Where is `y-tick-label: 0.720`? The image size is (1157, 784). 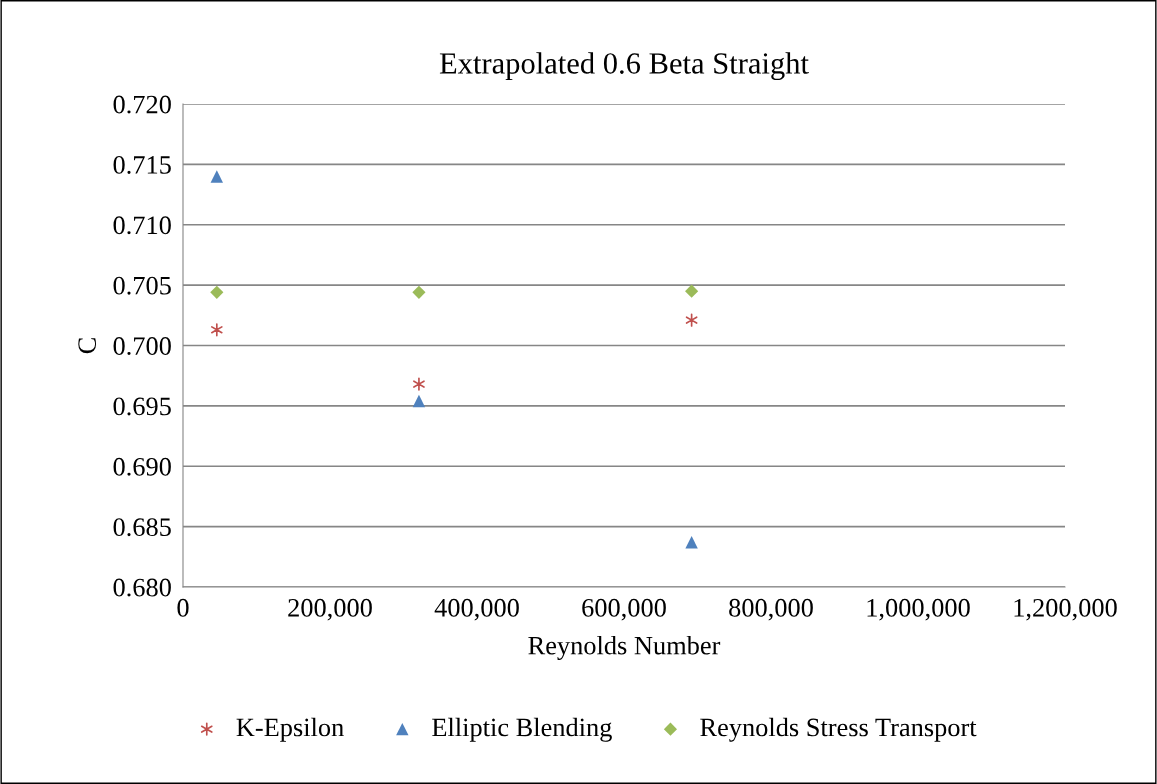 y-tick-label: 0.720 is located at coordinates (142, 104).